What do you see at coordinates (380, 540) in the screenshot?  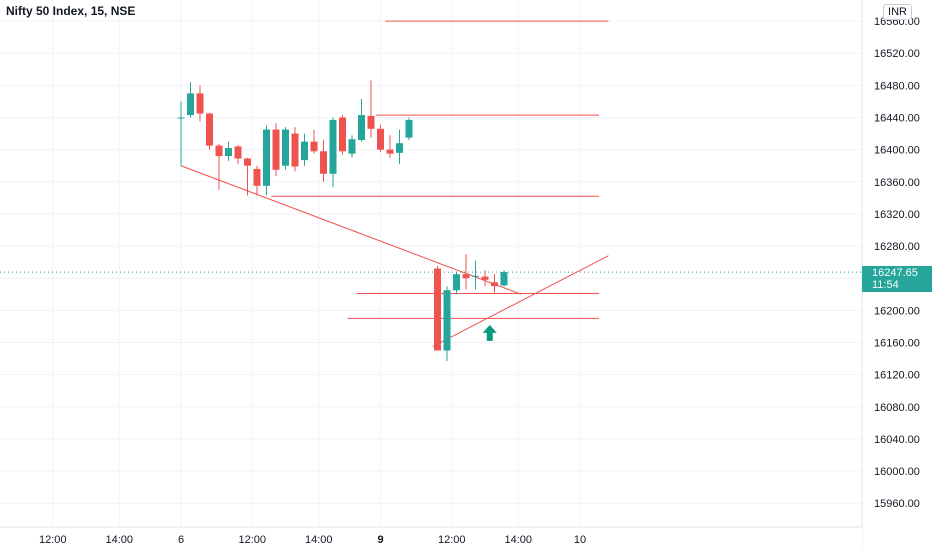 I see `time-tick-label: 9` at bounding box center [380, 540].